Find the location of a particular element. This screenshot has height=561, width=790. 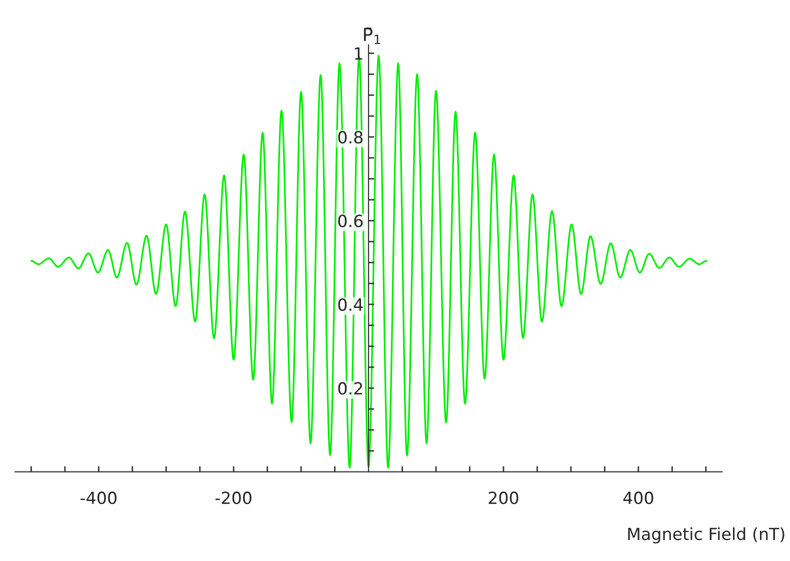

y-tick-label: 0.2 is located at coordinates (350, 388).